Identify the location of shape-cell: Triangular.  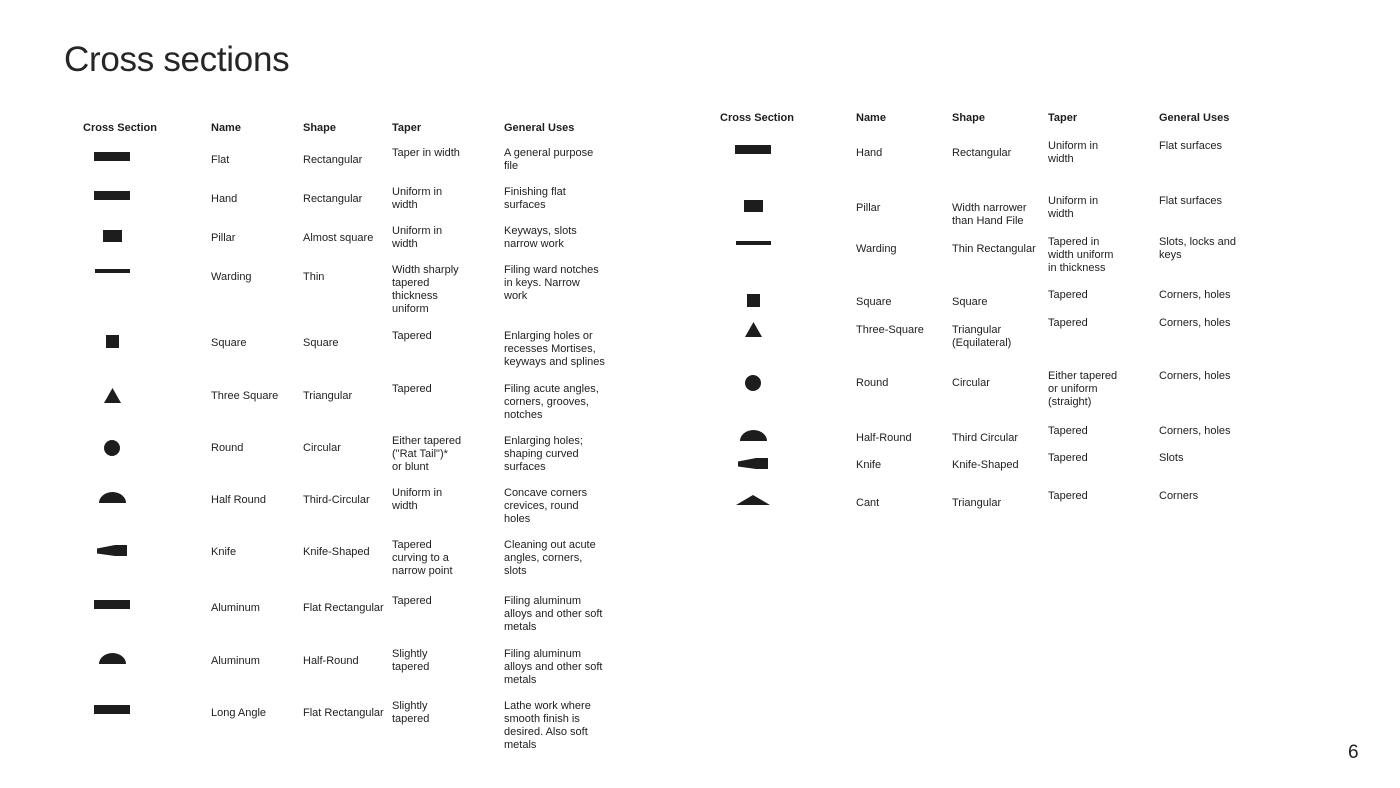
(977, 503).